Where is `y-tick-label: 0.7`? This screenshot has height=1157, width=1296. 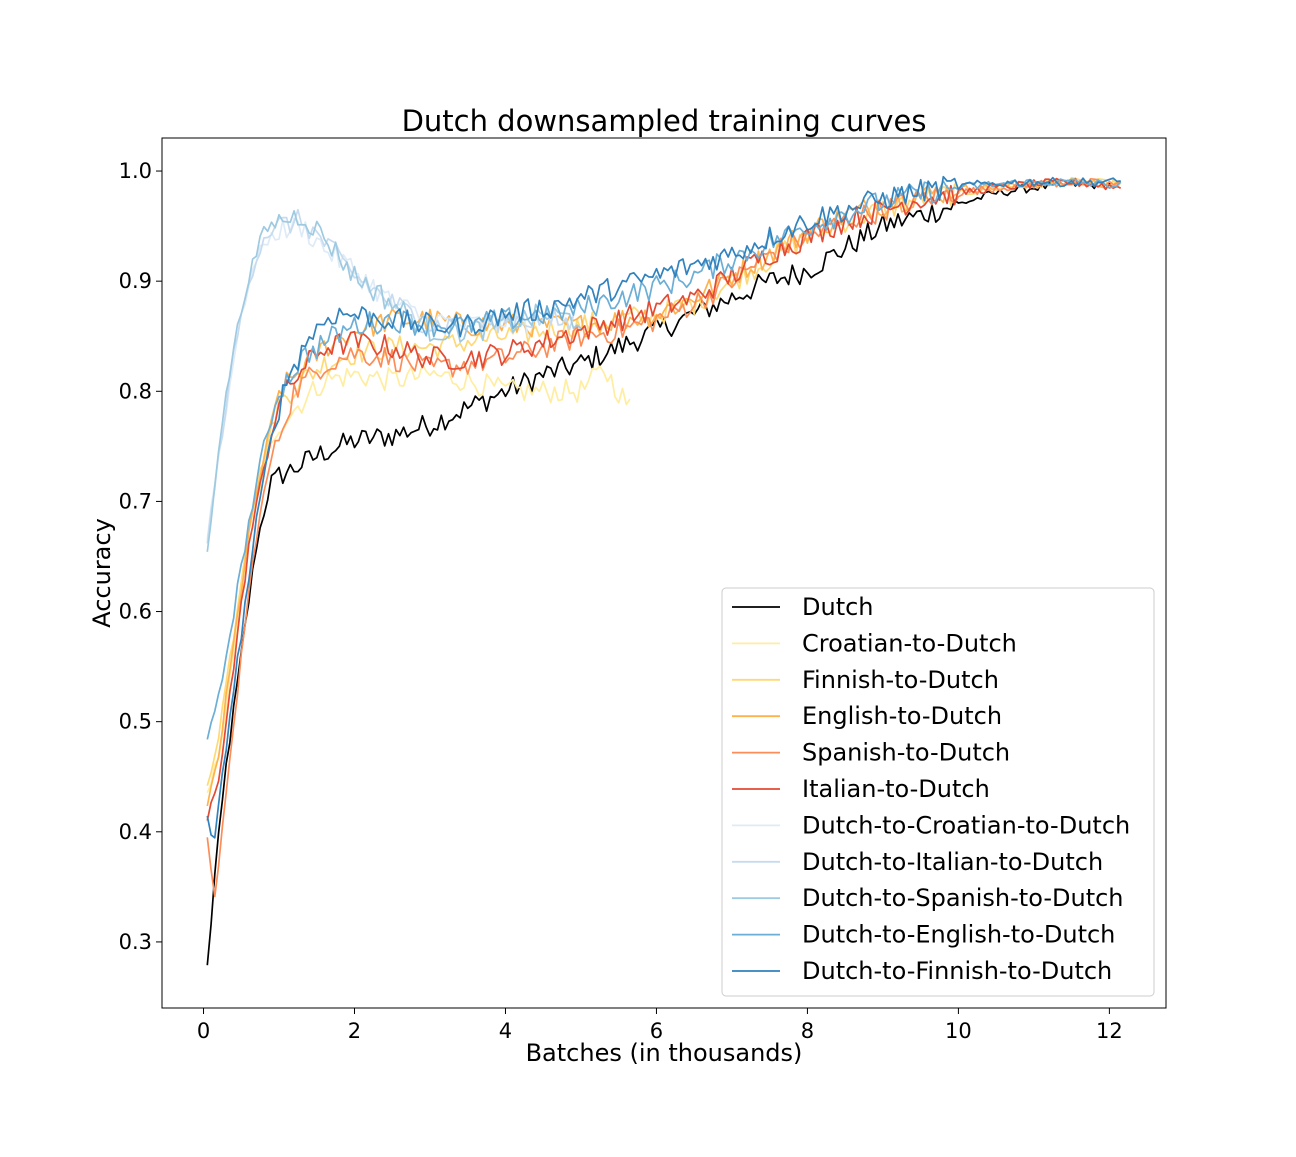 y-tick-label: 0.7 is located at coordinates (135, 501).